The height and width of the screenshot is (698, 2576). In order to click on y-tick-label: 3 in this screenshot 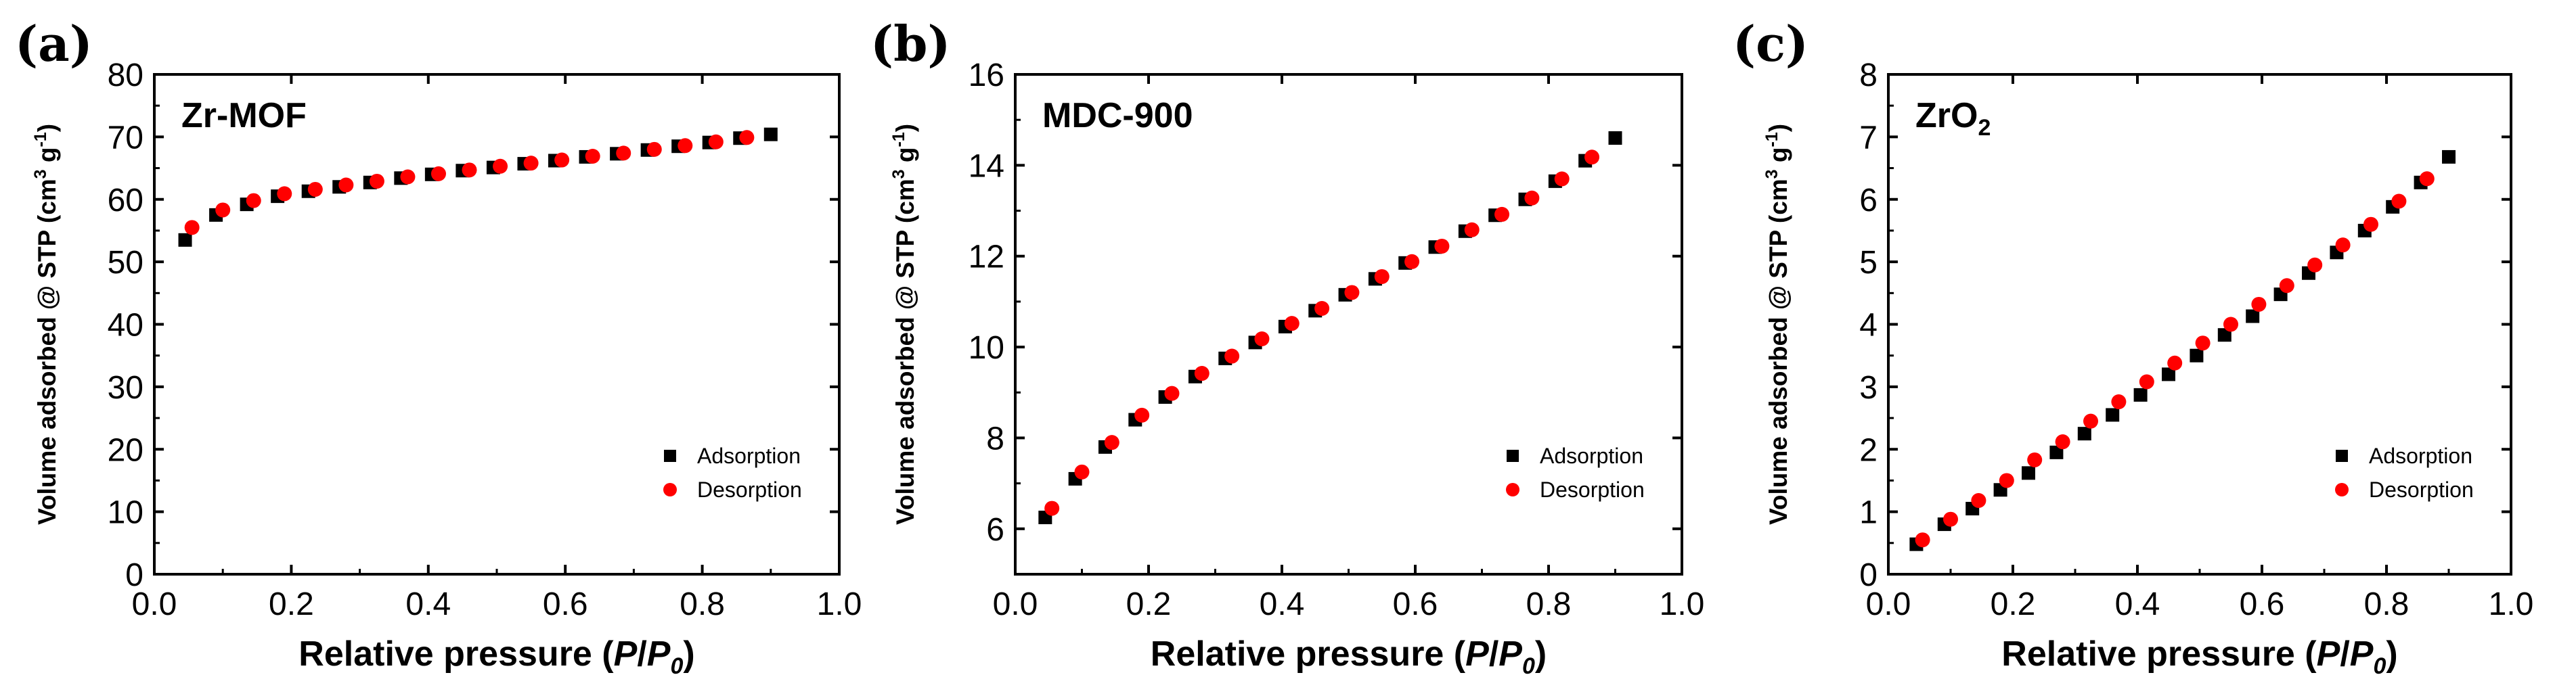, I will do `click(1868, 388)`.